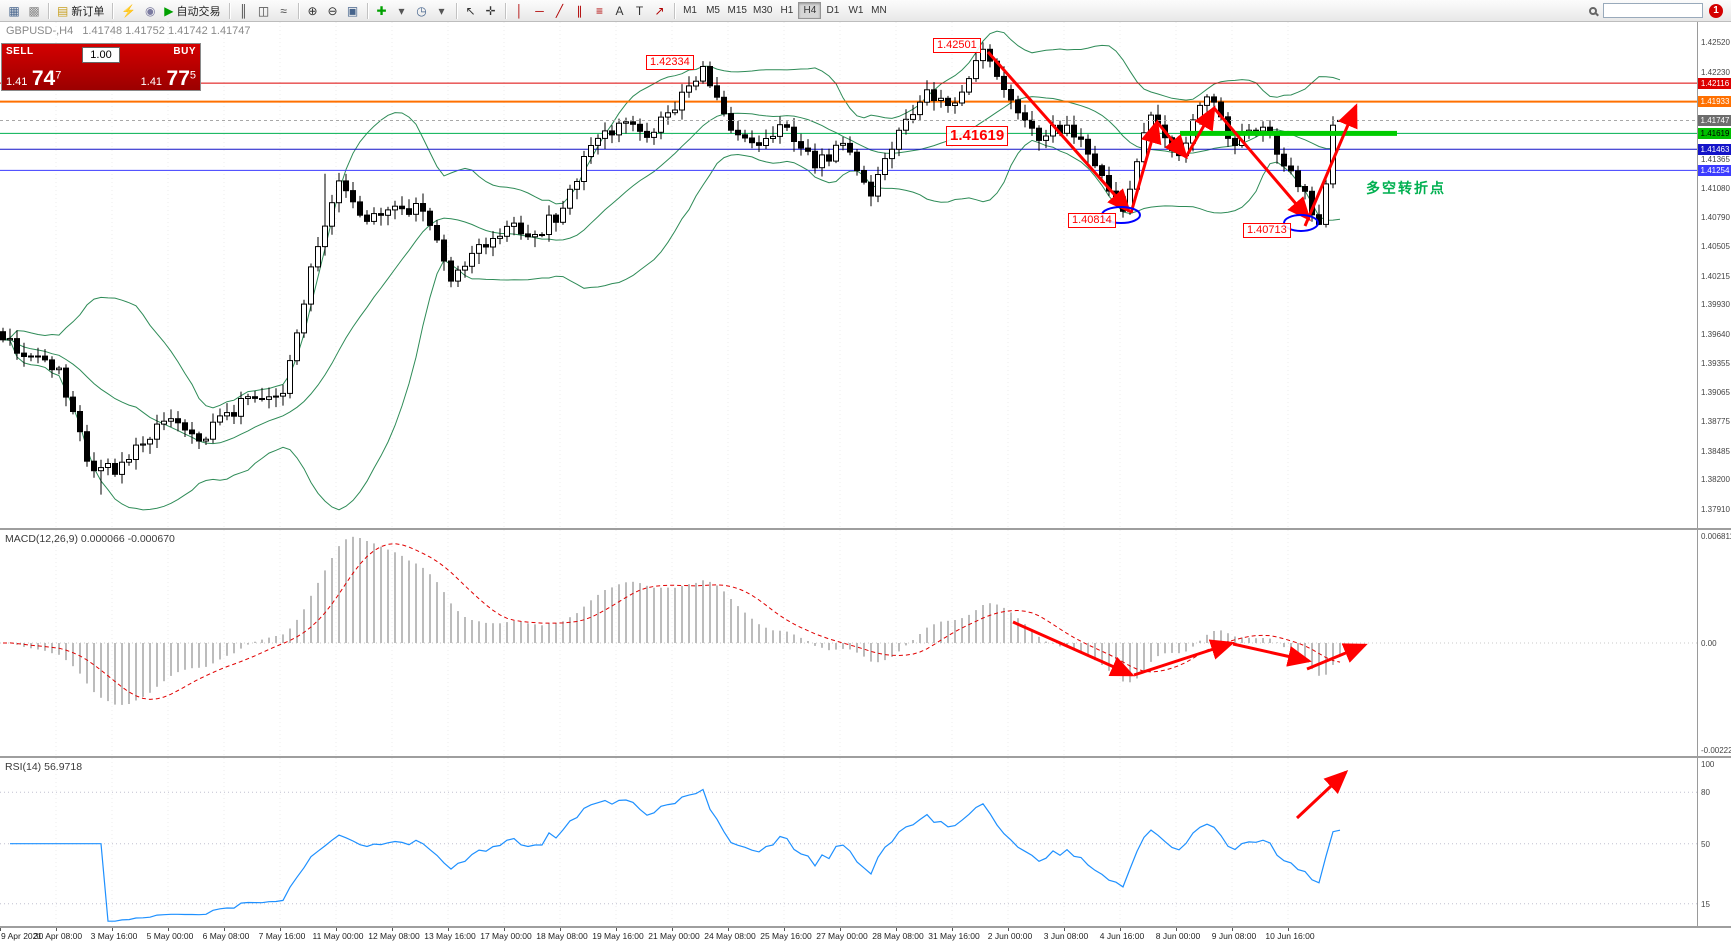 This screenshot has width=1731, height=942. I want to click on macd-name: MACD(12,26,9), so click(41, 539).